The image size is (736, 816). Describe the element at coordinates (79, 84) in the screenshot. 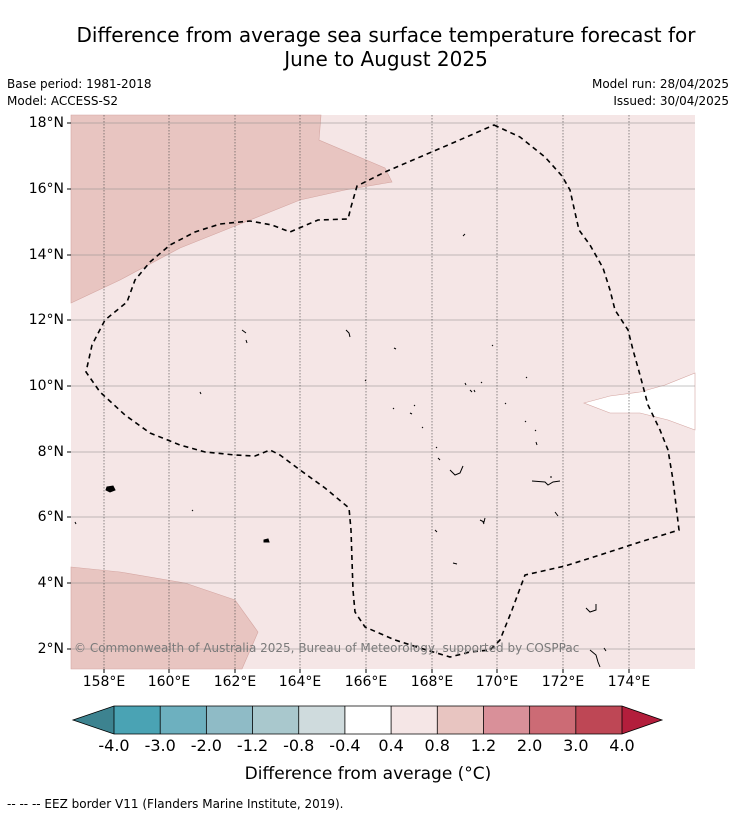

I see `base-period: Base period: 1981-2018` at that location.